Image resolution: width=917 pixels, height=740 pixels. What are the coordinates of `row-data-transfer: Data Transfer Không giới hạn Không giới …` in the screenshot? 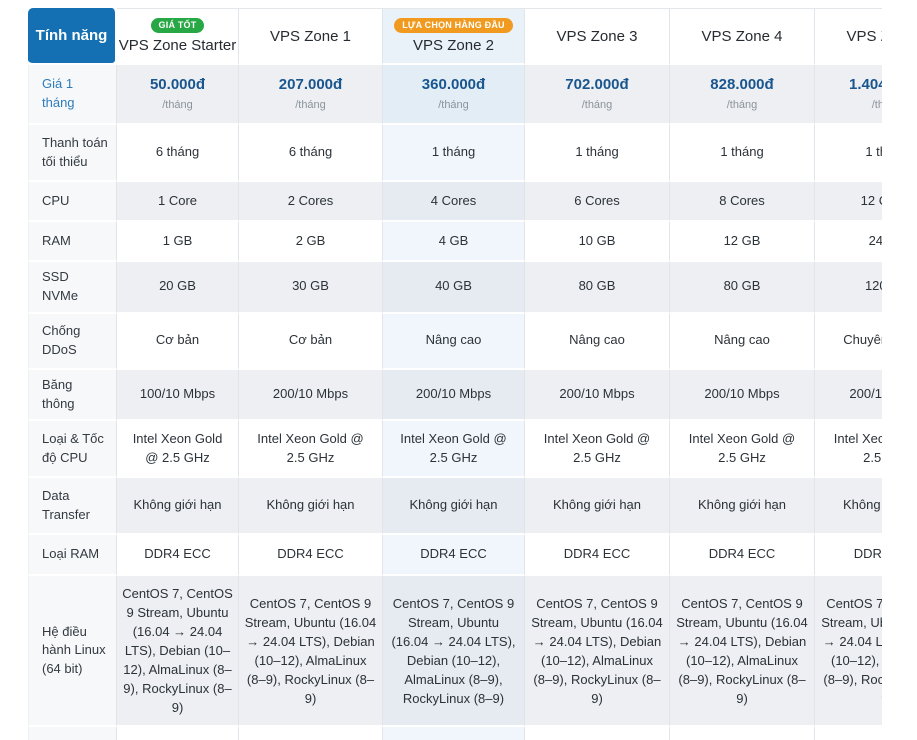 It's located at (455, 507).